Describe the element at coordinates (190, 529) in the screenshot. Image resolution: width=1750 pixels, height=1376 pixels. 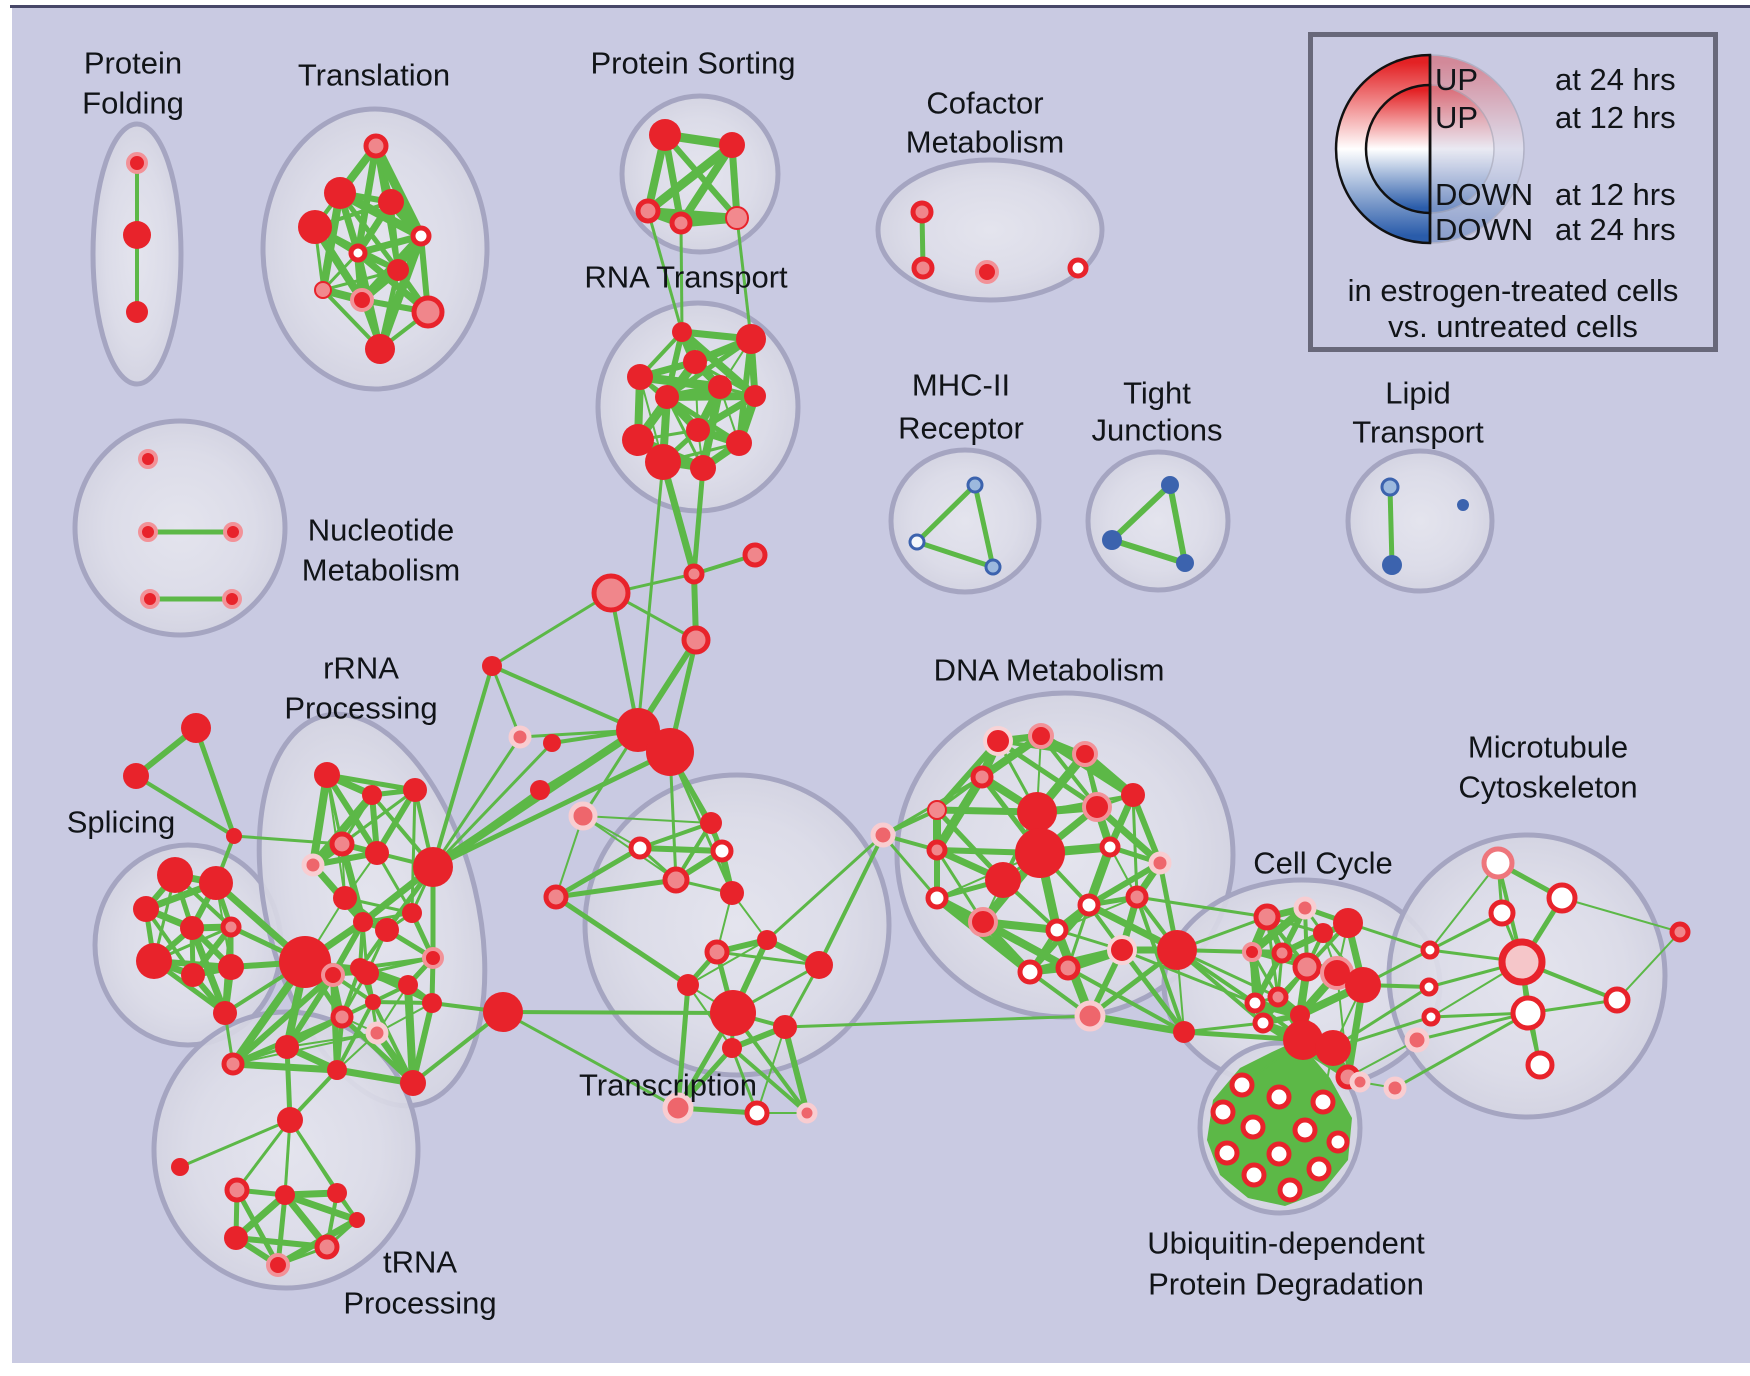
I see `nodes-nuc` at that location.